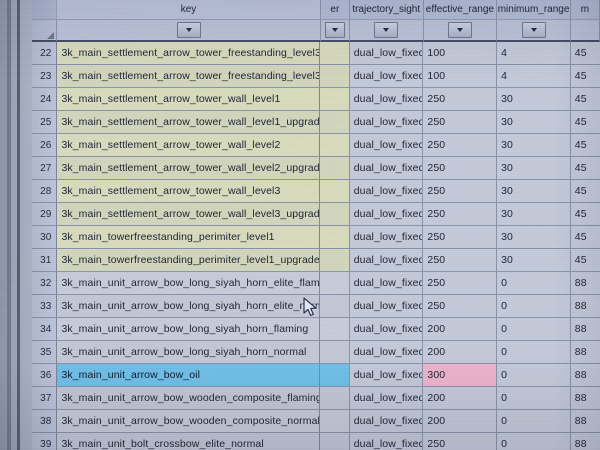 Image resolution: width=600 pixels, height=450 pixels. Describe the element at coordinates (534, 10) in the screenshot. I see `column-header-minimum-range: minimum_range` at that location.